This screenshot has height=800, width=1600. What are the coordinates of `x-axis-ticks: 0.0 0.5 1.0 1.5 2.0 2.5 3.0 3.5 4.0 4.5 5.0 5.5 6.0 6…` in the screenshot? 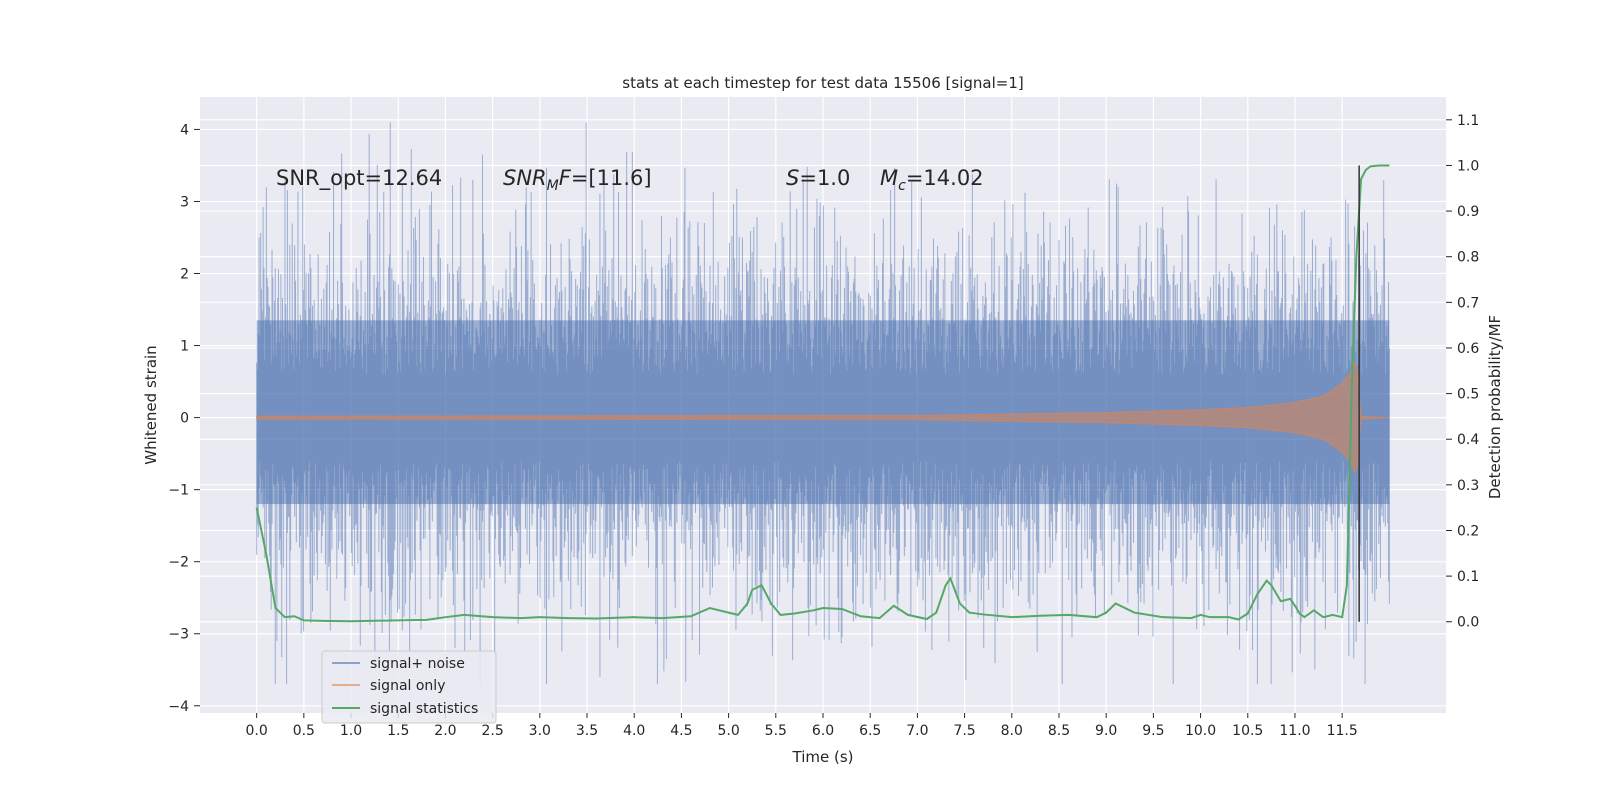 It's located at (802, 726).